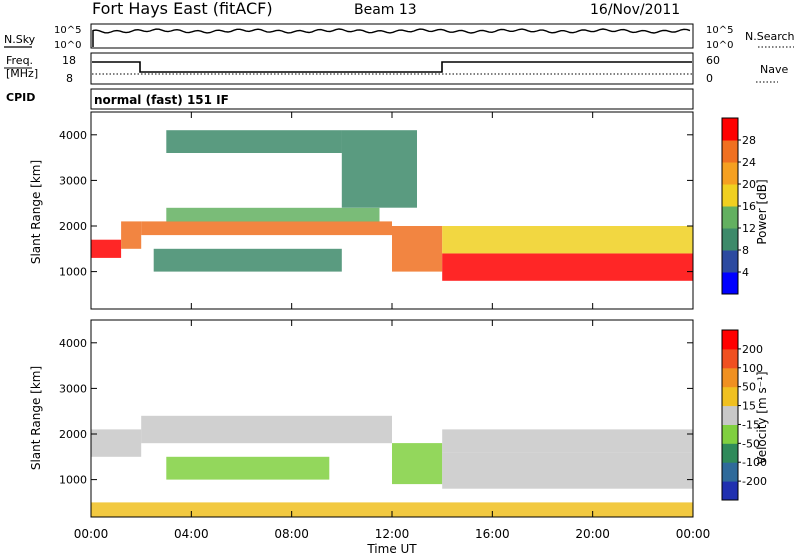 This screenshot has width=800, height=554. I want to click on velocity-colorbar-tick-label: -200, so click(754, 481).